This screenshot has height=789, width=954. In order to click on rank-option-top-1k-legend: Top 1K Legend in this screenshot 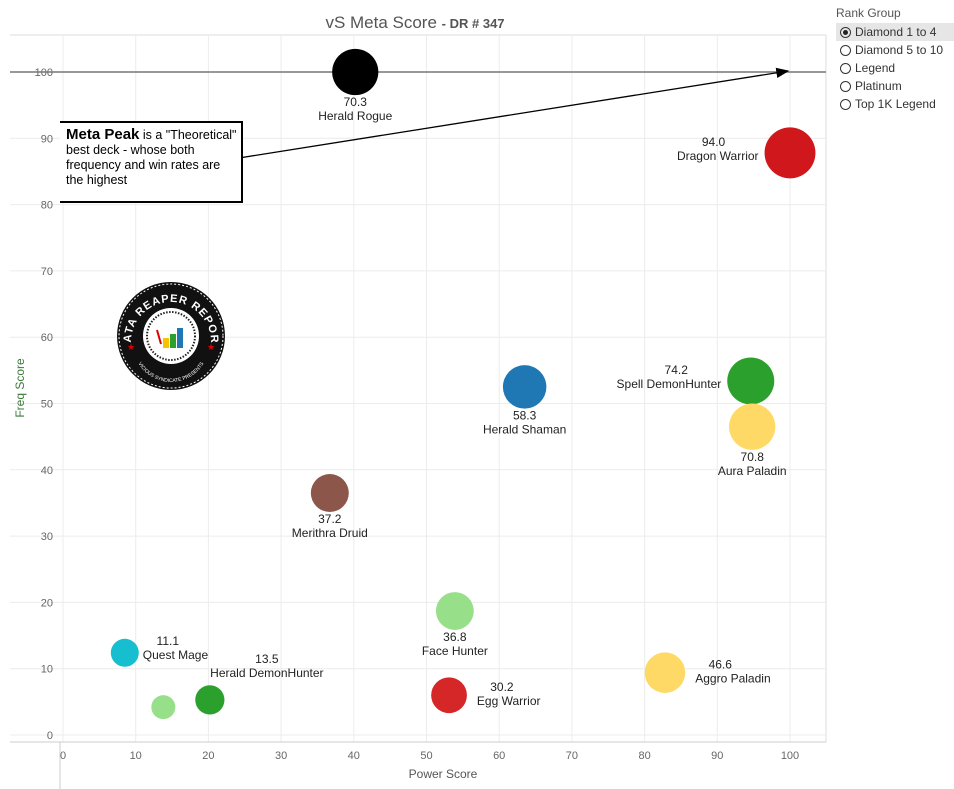, I will do `click(895, 104)`.